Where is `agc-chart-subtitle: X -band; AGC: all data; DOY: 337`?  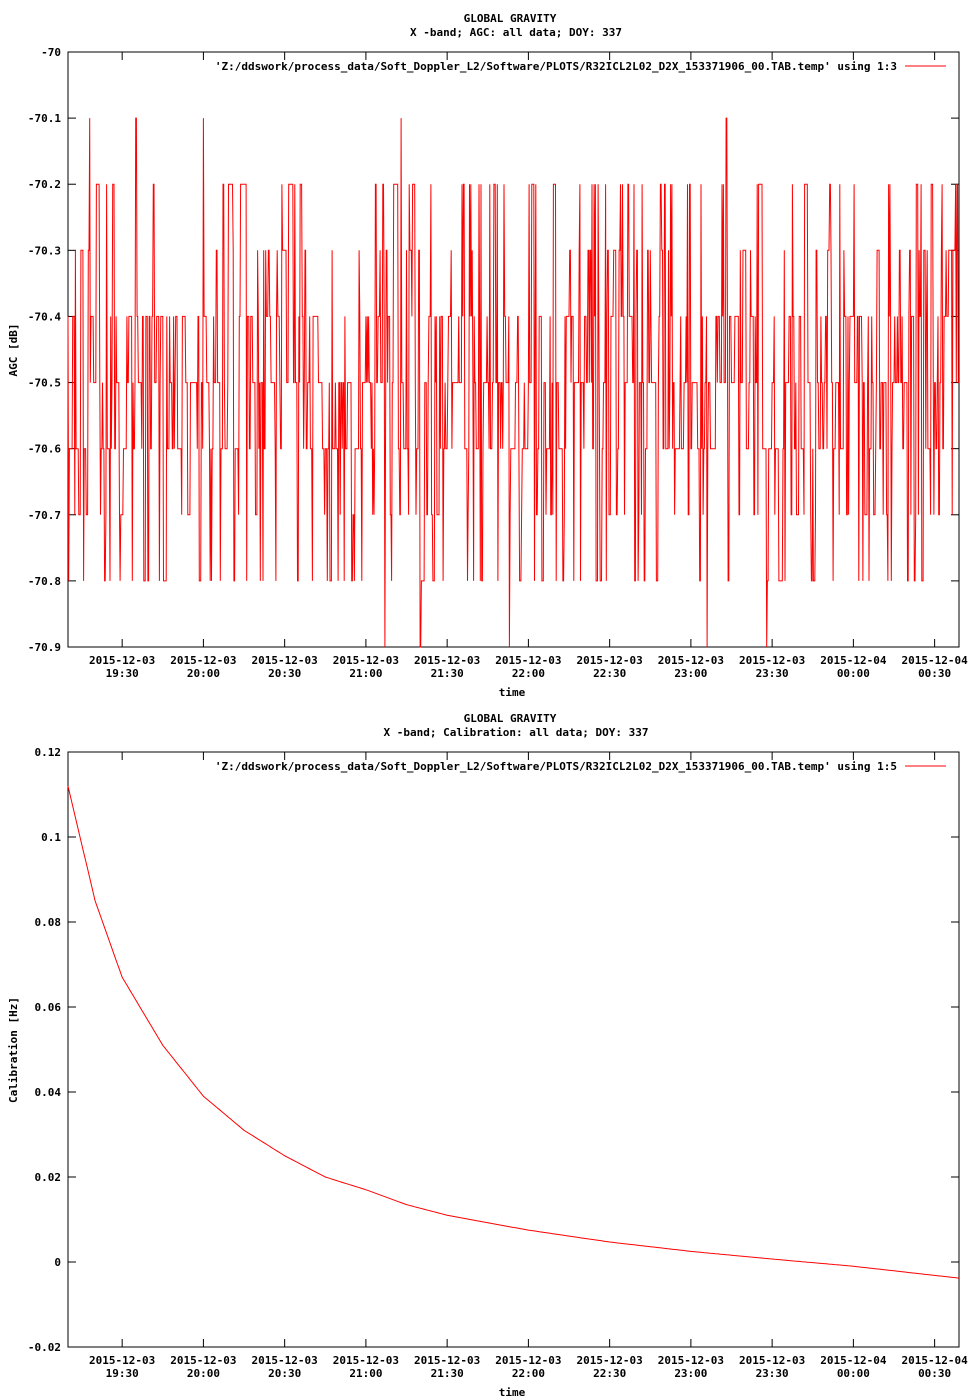
agc-chart-subtitle: X -band; AGC: all data; DOY: 337 is located at coordinates (516, 32).